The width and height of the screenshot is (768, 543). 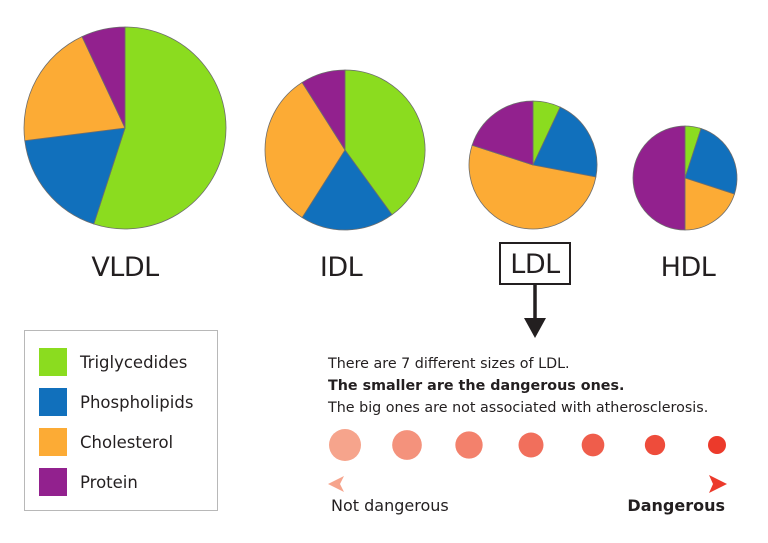 I want to click on legend-label: Phospholipids, so click(x=137, y=402).